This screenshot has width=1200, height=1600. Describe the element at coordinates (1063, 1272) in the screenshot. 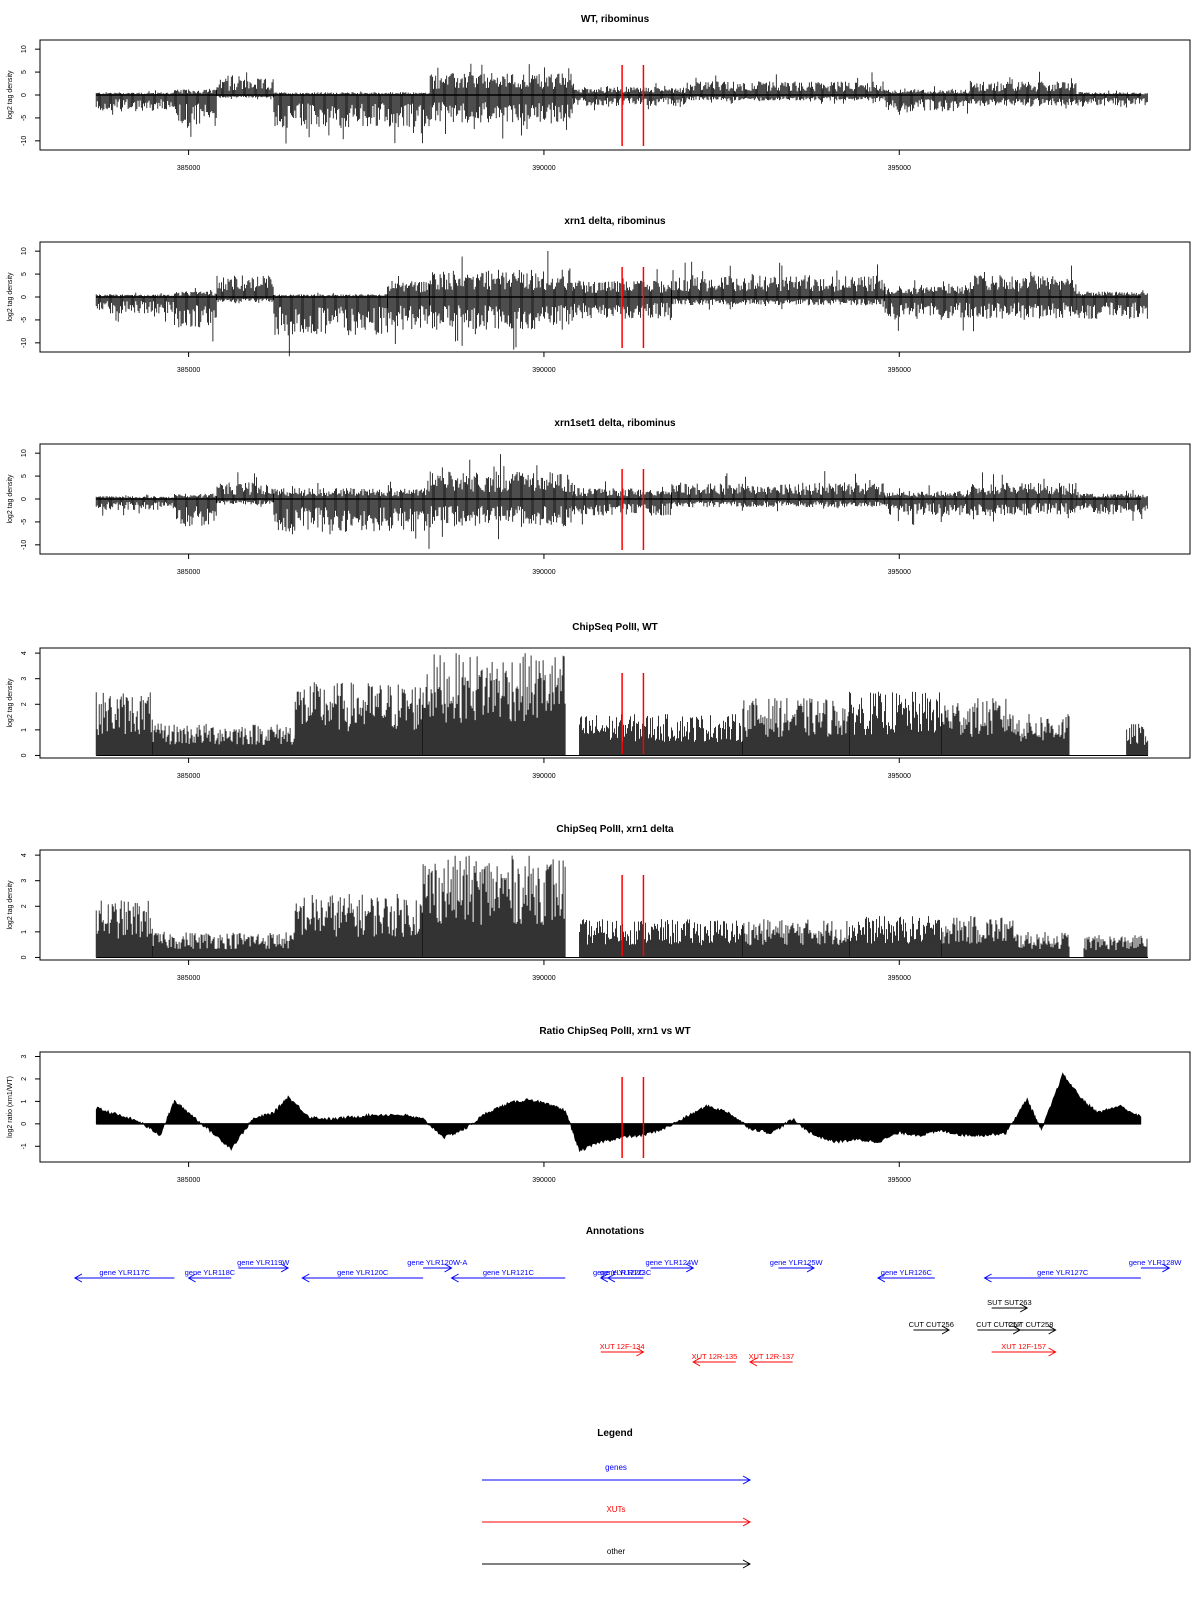

I see `feature-label: gene YLR127C` at that location.